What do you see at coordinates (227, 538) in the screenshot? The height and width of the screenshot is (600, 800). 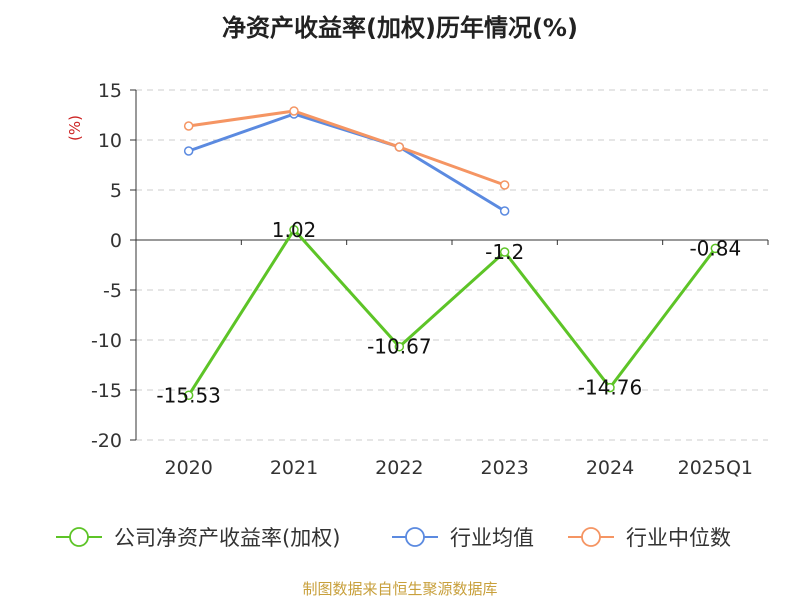 I see `legend-label: 公司净资产收益率(加权)` at bounding box center [227, 538].